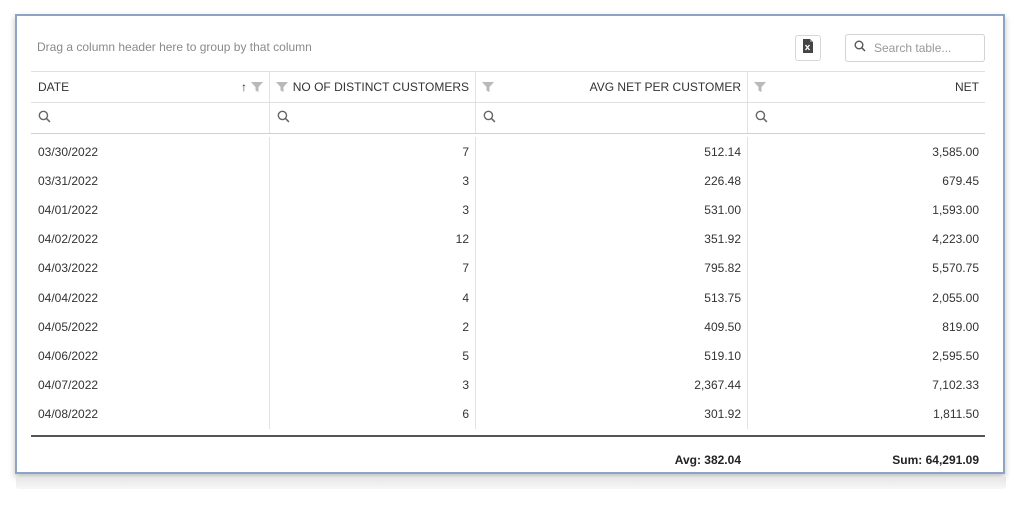 The height and width of the screenshot is (506, 1024). Describe the element at coordinates (611, 385) in the screenshot. I see `avg-net-cell: 2,367.44` at that location.